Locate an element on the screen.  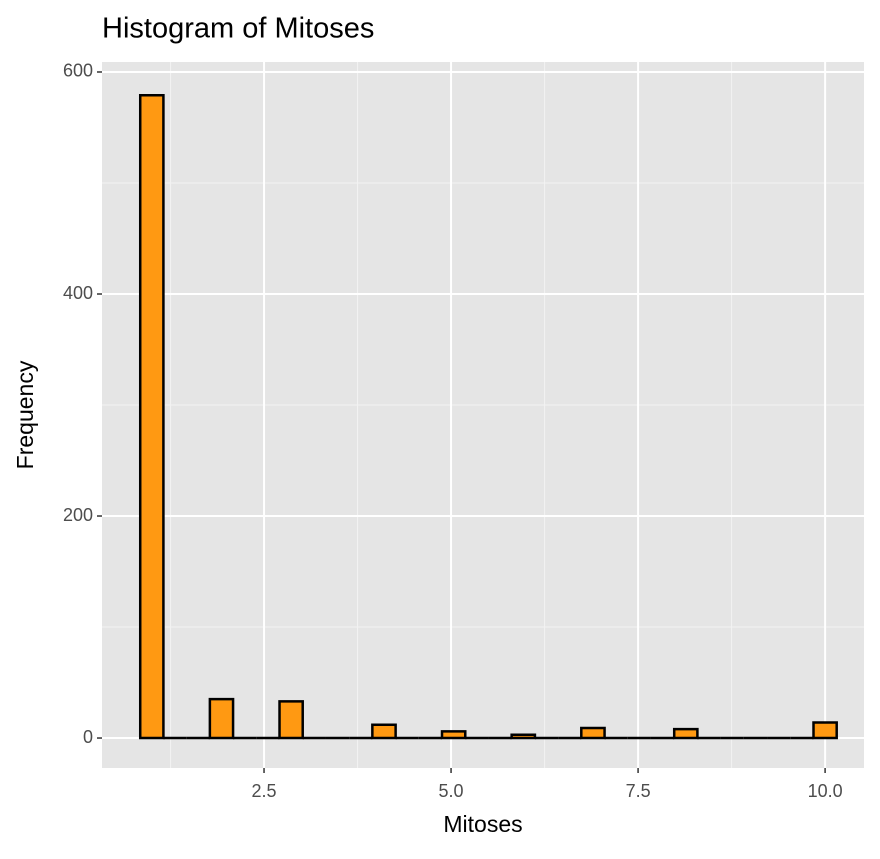
y-tick-label: 600 is located at coordinates (78, 71).